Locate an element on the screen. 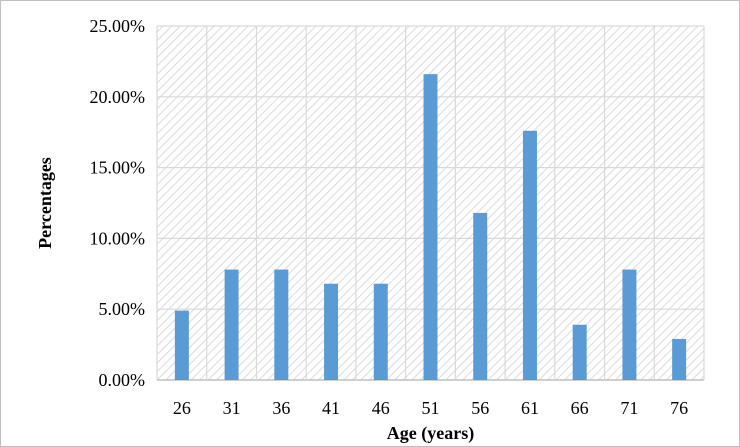 This screenshot has height=447, width=740. x-tick-label: 76 is located at coordinates (679, 408).